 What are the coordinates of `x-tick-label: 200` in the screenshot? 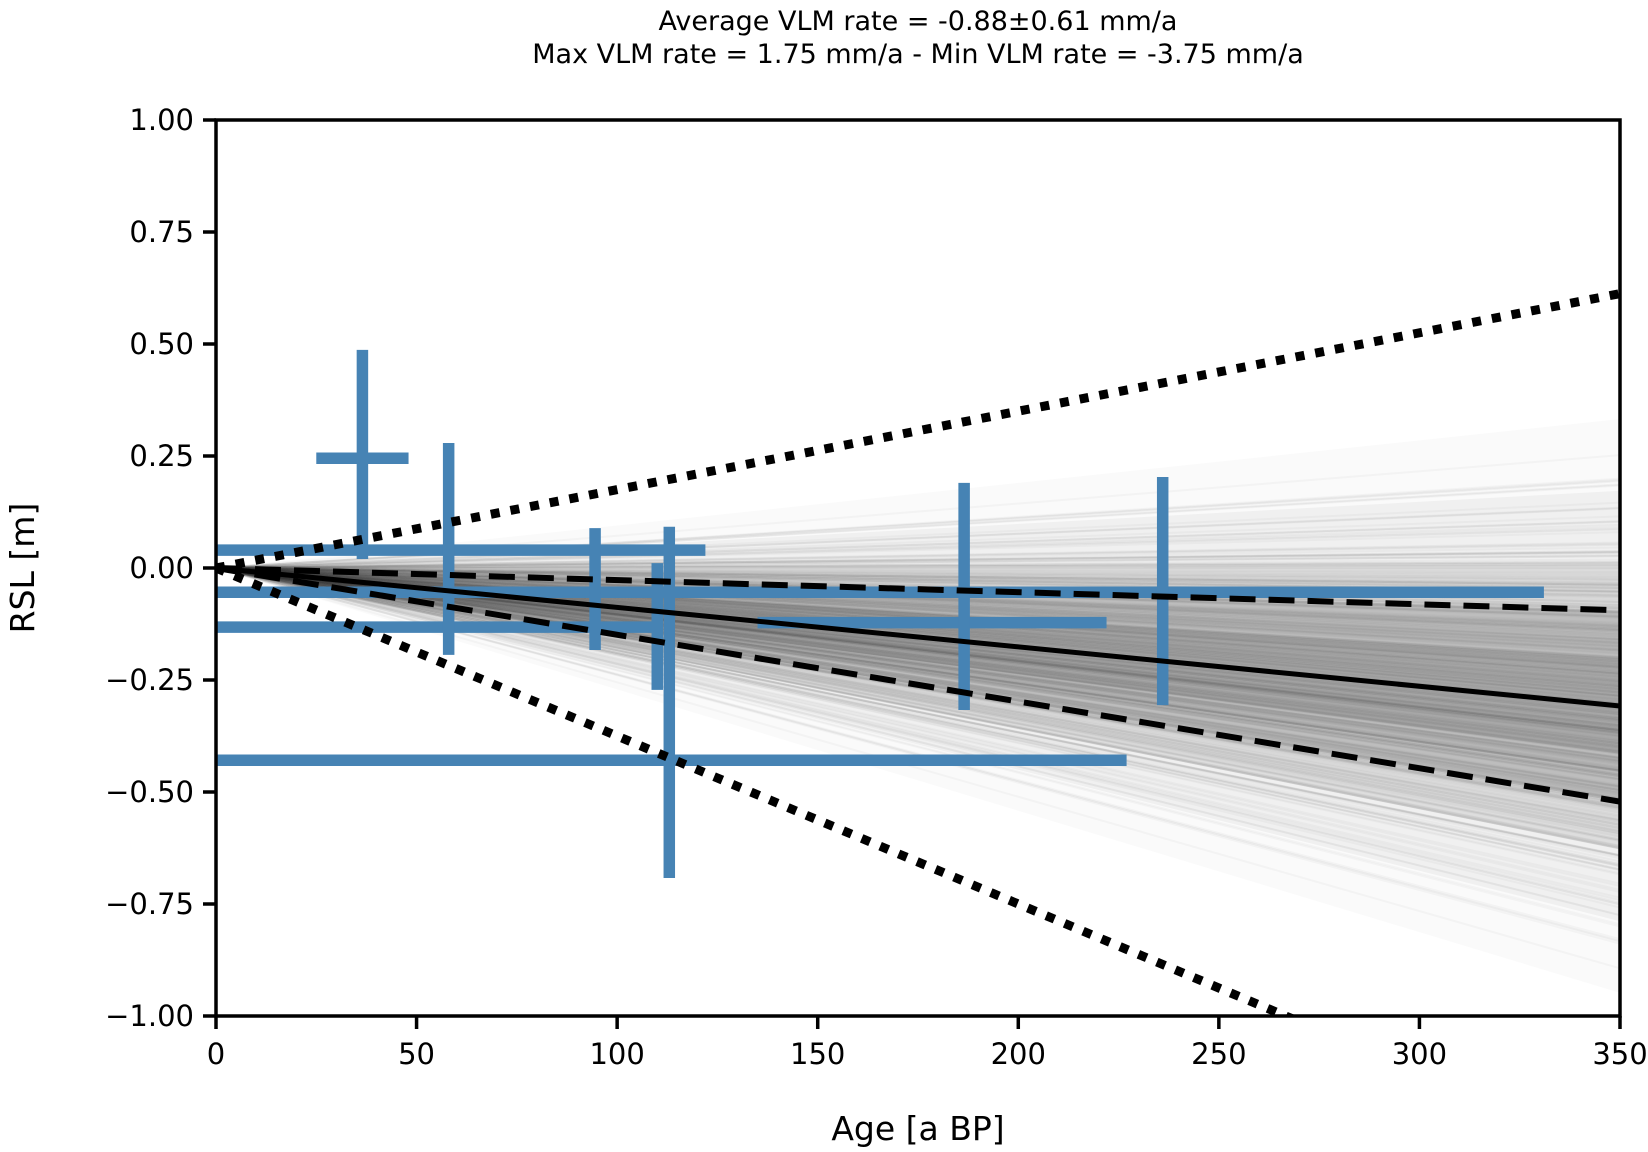 It's located at (1018, 1054).